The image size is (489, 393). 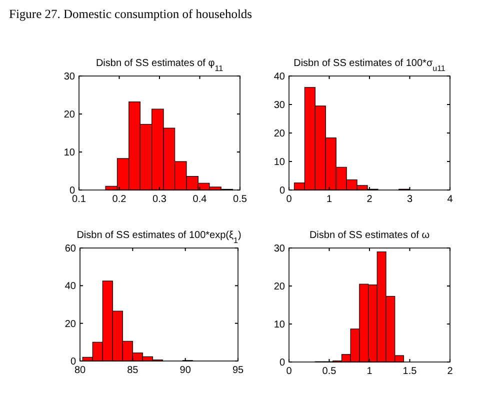 I want to click on chart-title: Disbn of SS estimates of 100*σ$_{u11}$, so click(x=370, y=65).